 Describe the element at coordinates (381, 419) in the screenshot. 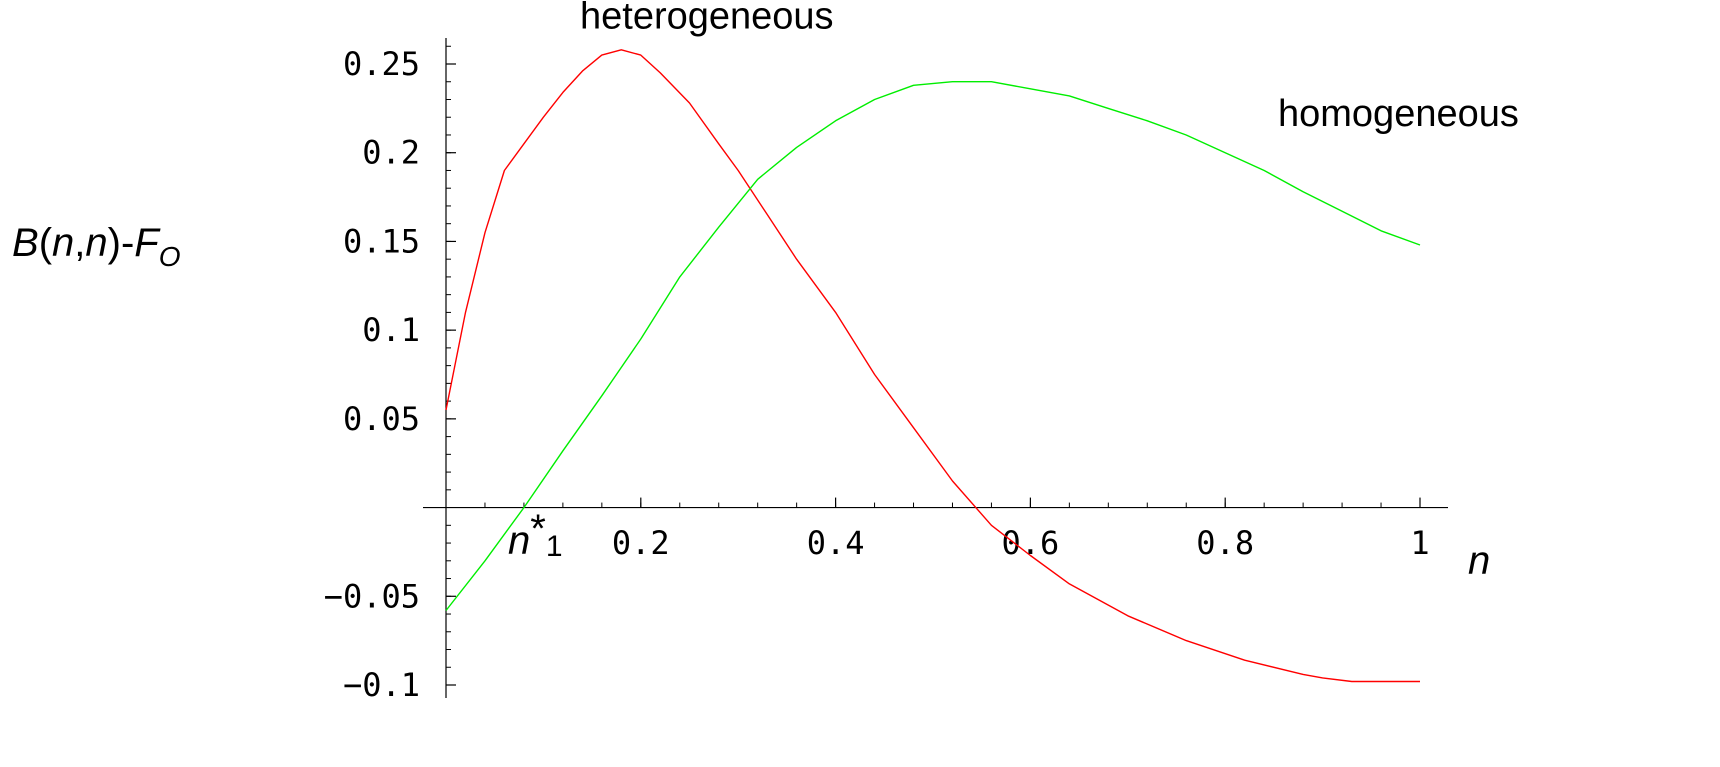

I see `y-tick-label: 0.05` at that location.